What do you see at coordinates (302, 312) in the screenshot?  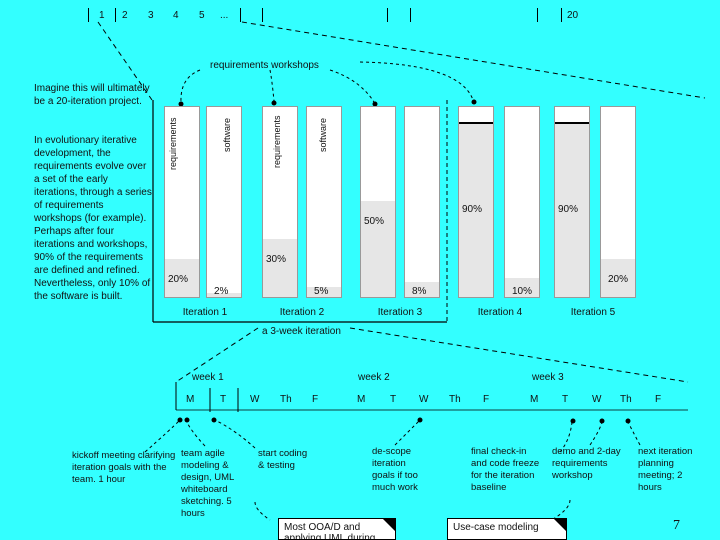 I see `iteration-label: Iteration 2` at bounding box center [302, 312].